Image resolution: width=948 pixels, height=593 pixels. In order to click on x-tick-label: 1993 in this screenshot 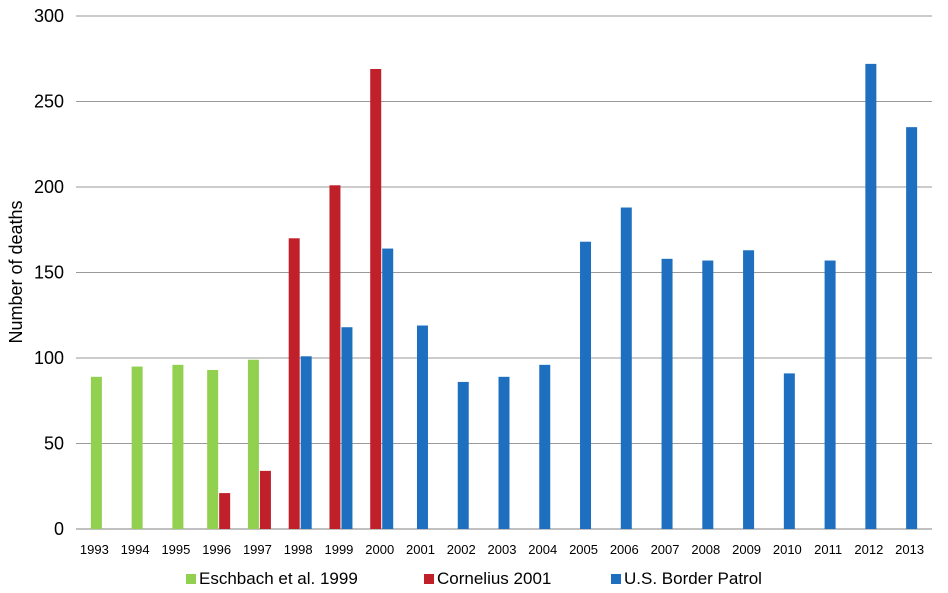, I will do `click(94, 549)`.